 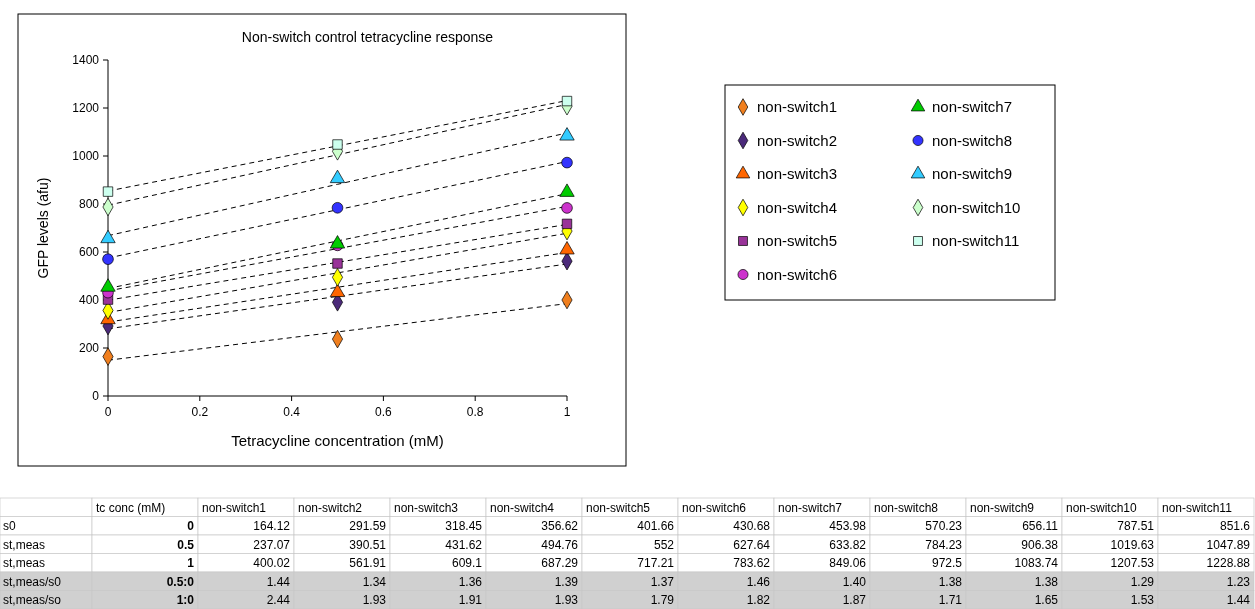 What do you see at coordinates (1234, 526) in the screenshot?
I see `text: 851.6` at bounding box center [1234, 526].